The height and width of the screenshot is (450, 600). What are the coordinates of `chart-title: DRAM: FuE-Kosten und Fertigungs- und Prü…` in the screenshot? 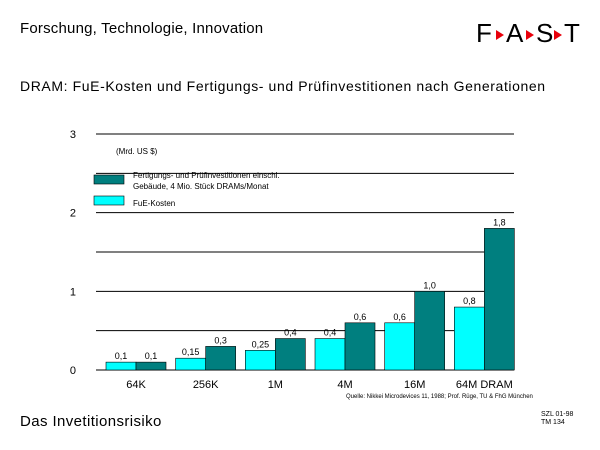 It's located at (283, 86).